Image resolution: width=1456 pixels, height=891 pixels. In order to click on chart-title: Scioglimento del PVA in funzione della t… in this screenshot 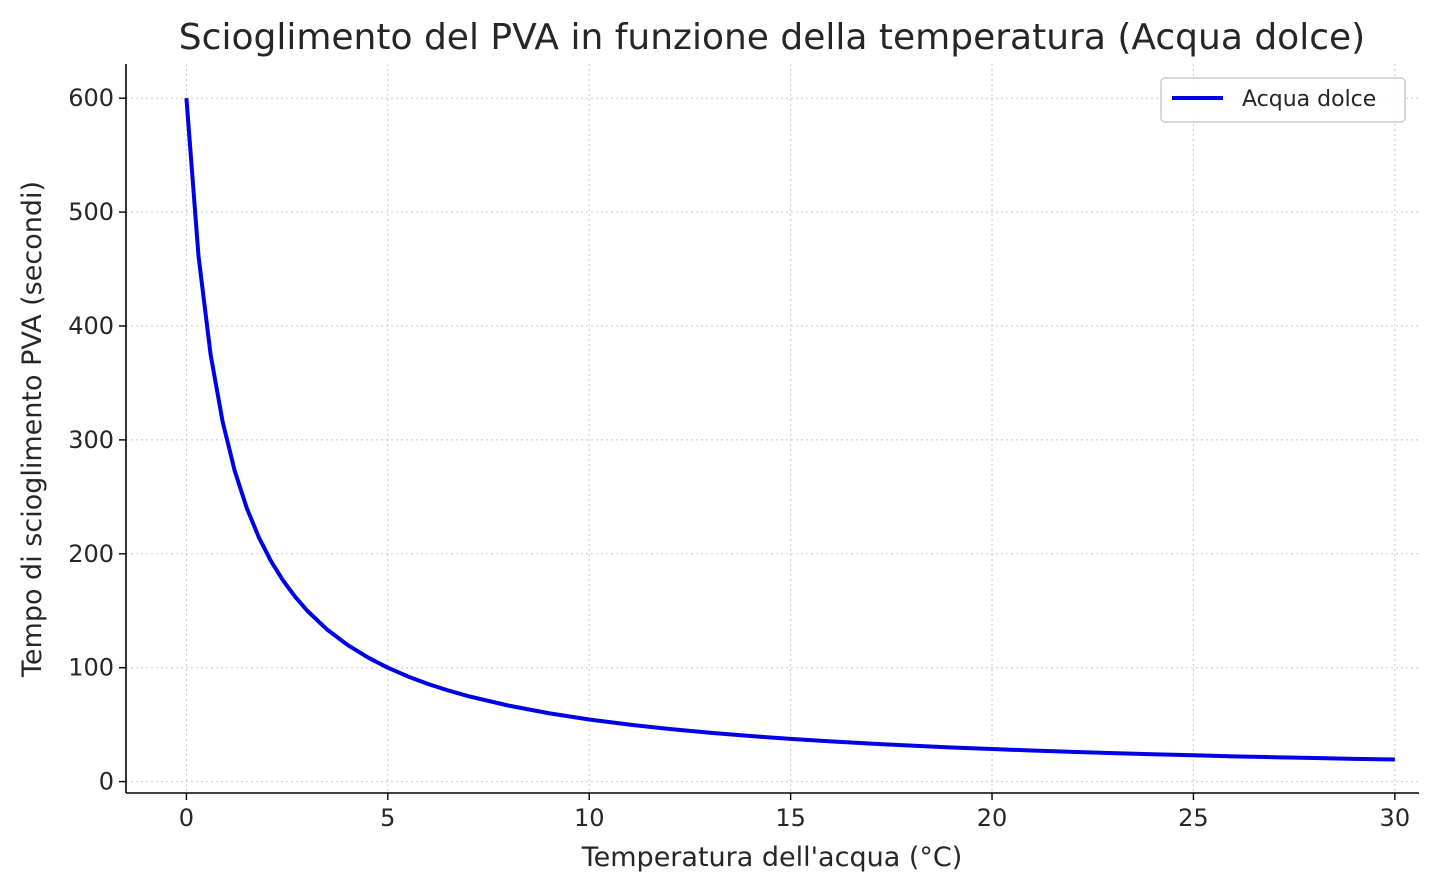, I will do `click(772, 37)`.